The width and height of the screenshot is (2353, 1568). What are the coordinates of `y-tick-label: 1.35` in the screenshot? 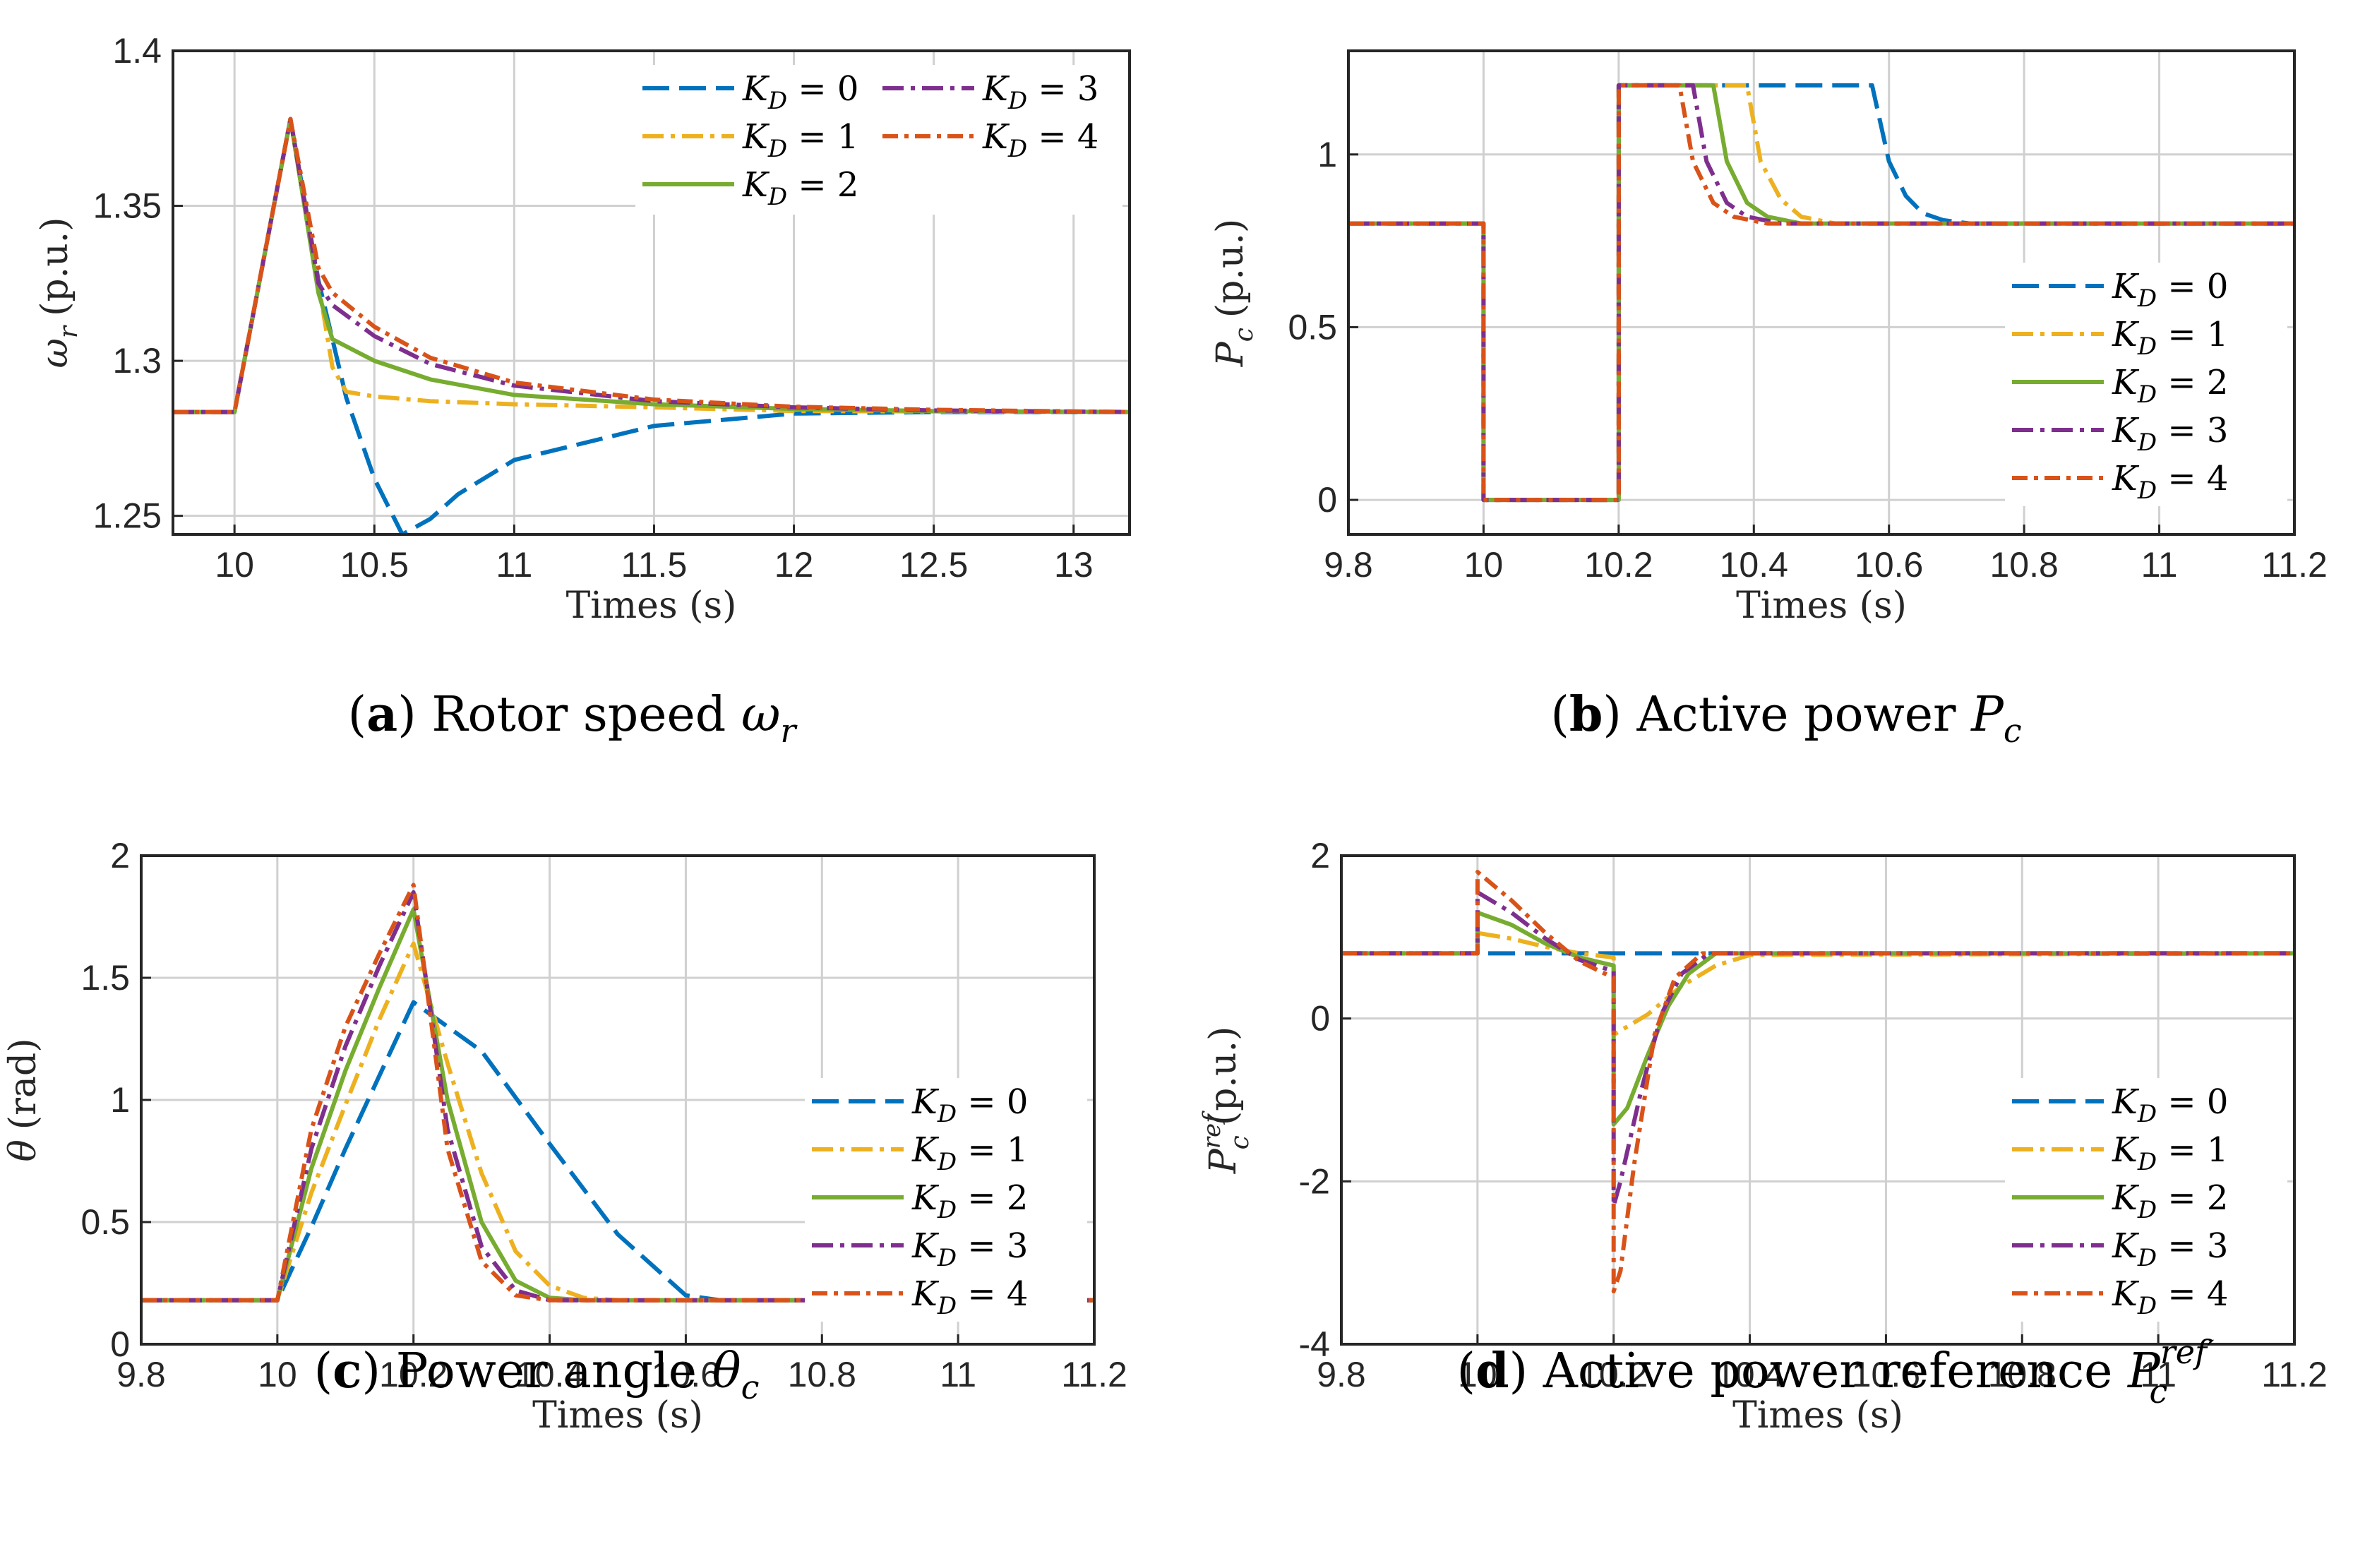 It's located at (128, 206).